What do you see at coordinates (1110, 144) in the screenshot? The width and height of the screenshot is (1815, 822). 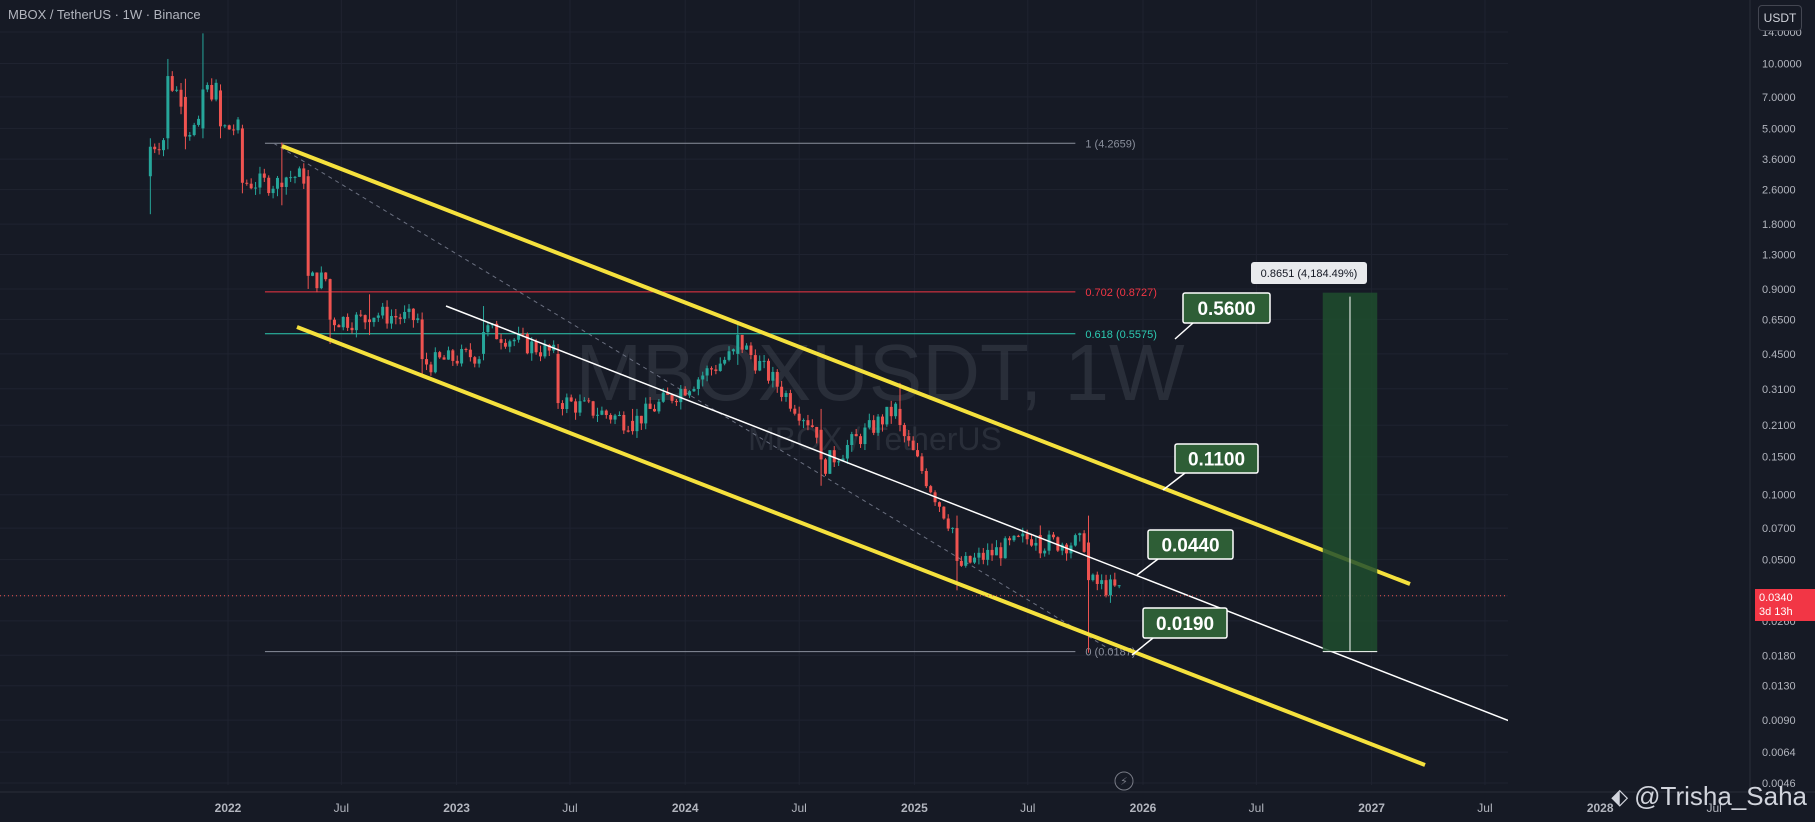 I see `fib-level-label: 1 (4.2659)` at bounding box center [1110, 144].